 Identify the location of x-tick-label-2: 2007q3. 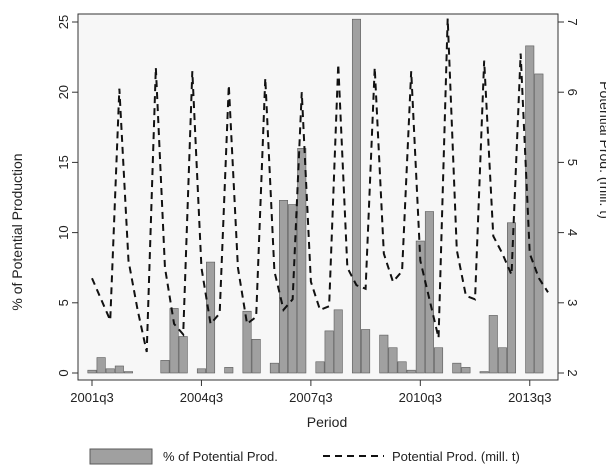
(310, 397).